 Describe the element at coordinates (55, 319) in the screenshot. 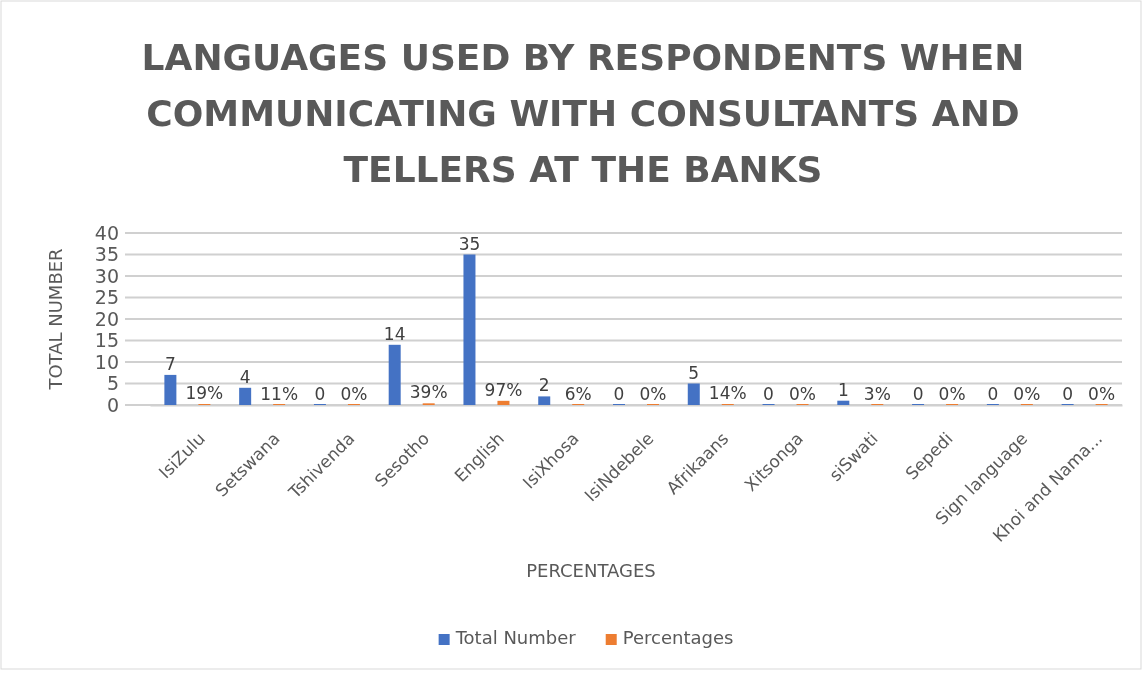

I see `y-axis-title: TOTAL NUMBER` at that location.